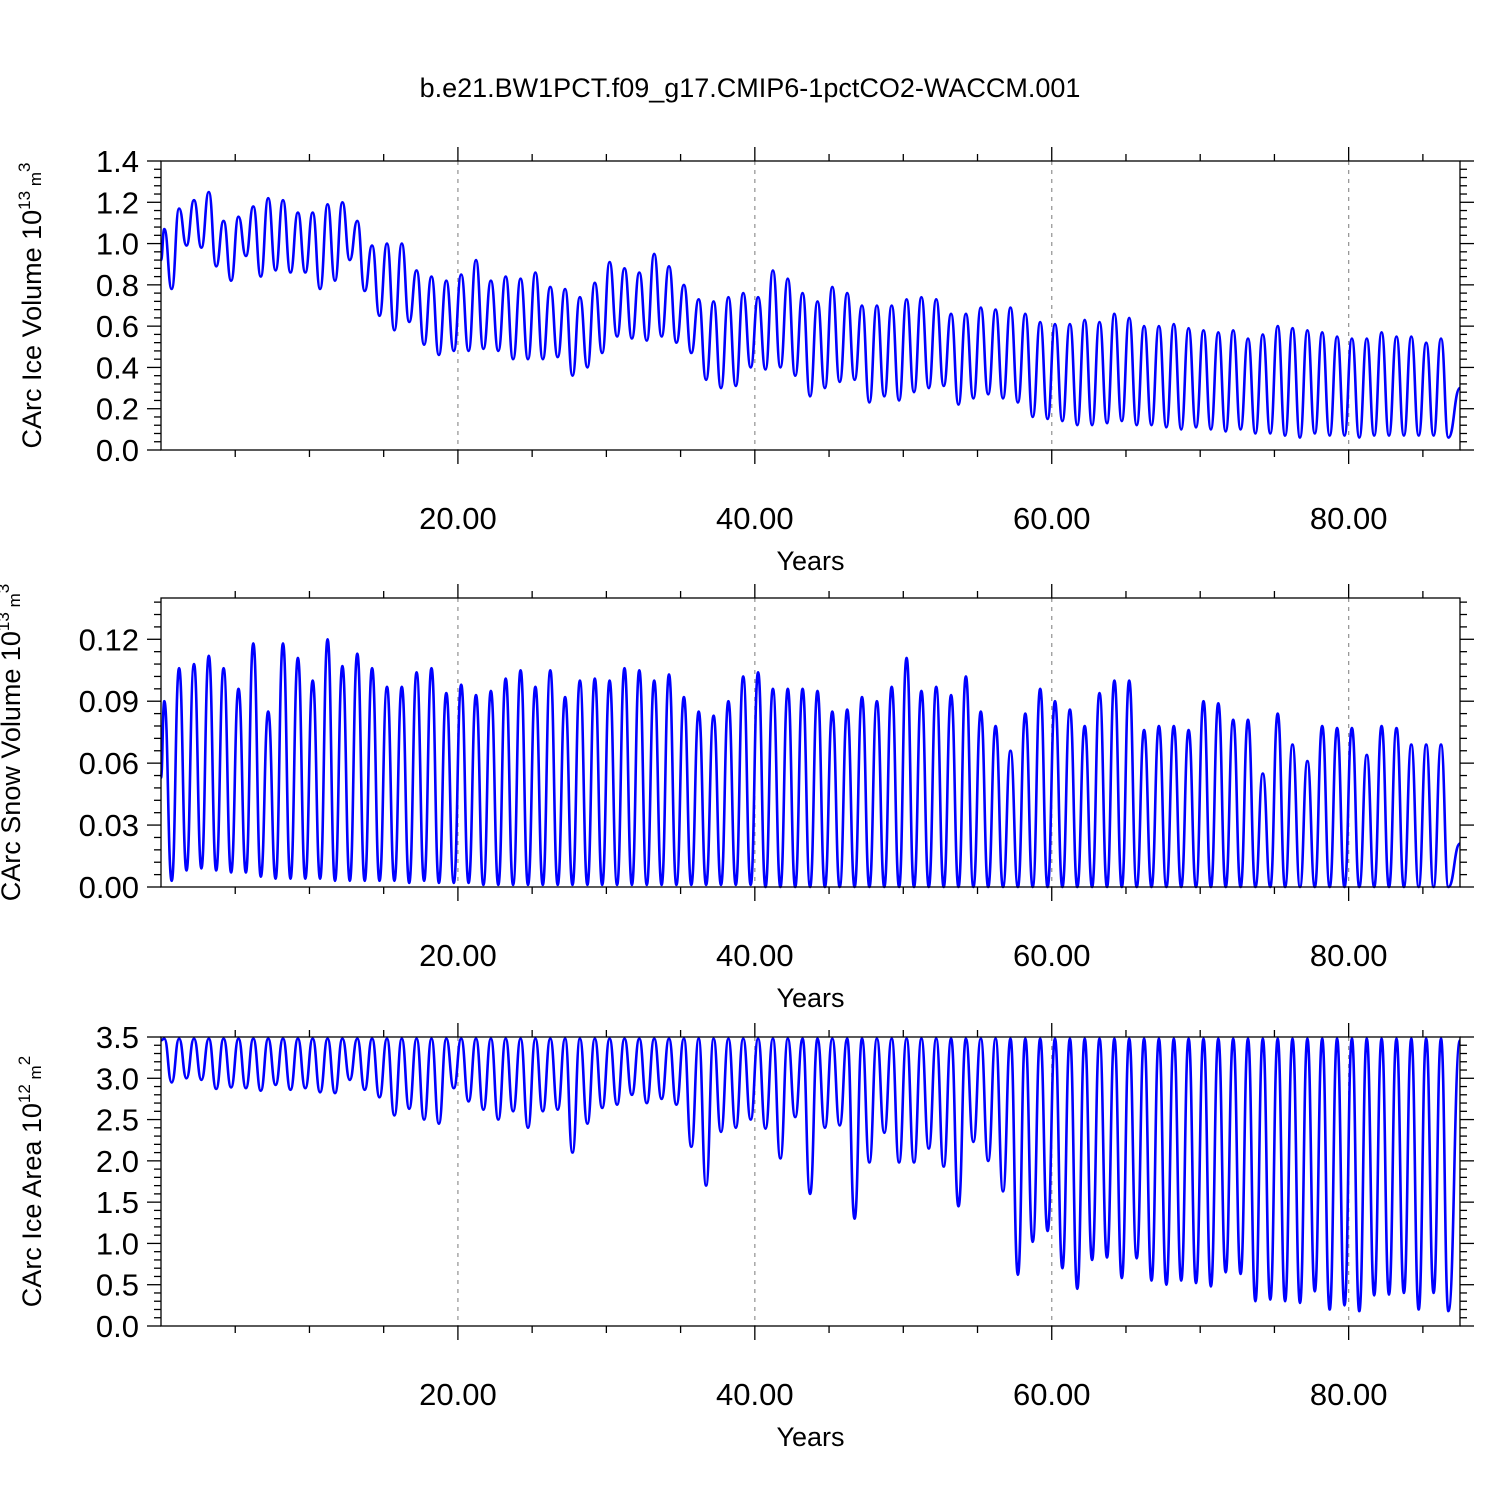 This screenshot has width=1500, height=1500. I want to click on y-tick-label: 0.4, so click(117, 367).